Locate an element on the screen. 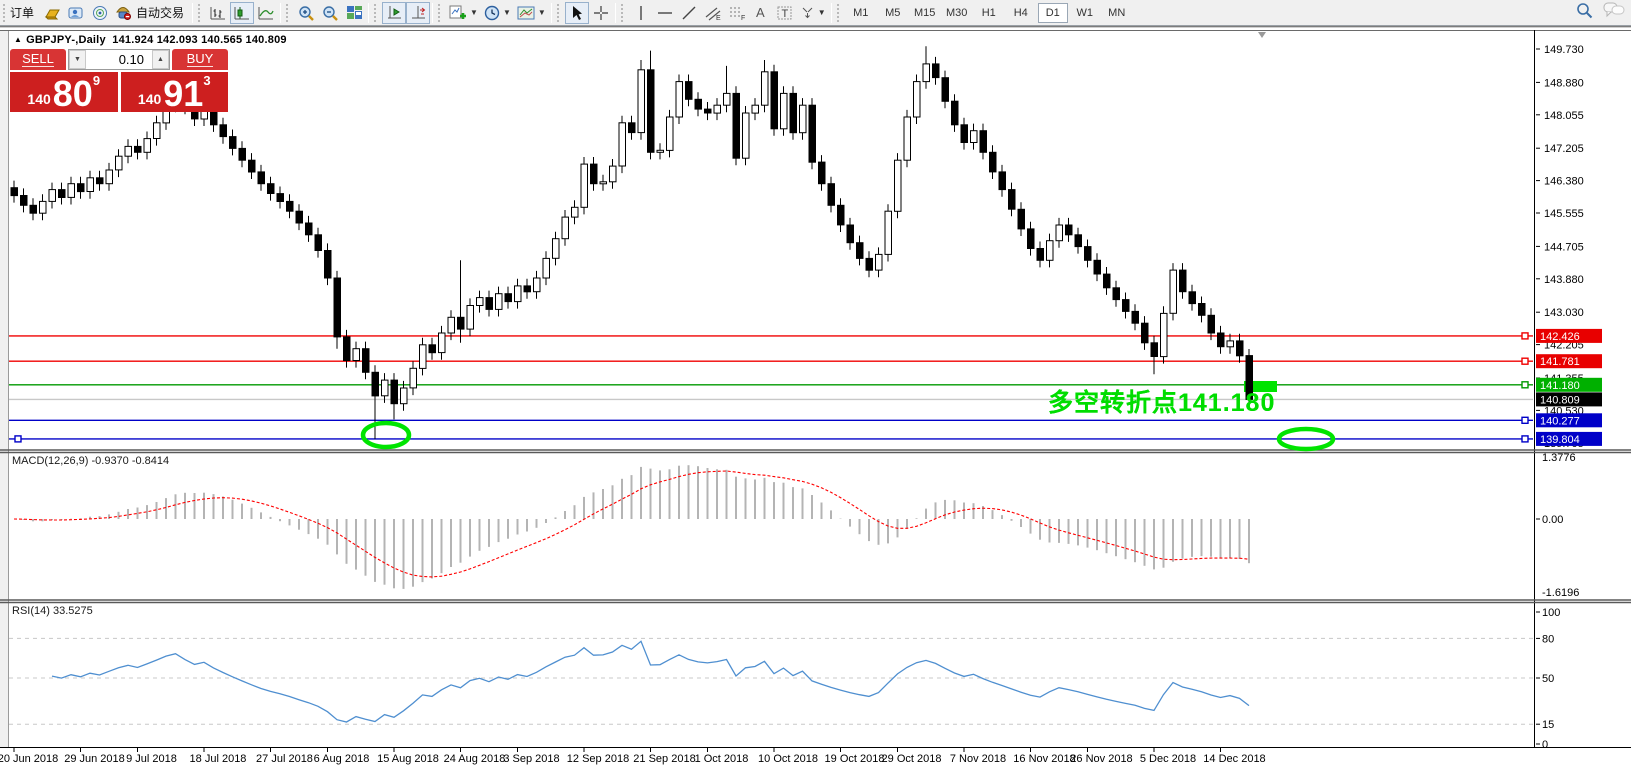 The width and height of the screenshot is (1631, 769). zoom-in-button is located at coordinates (306, 13).